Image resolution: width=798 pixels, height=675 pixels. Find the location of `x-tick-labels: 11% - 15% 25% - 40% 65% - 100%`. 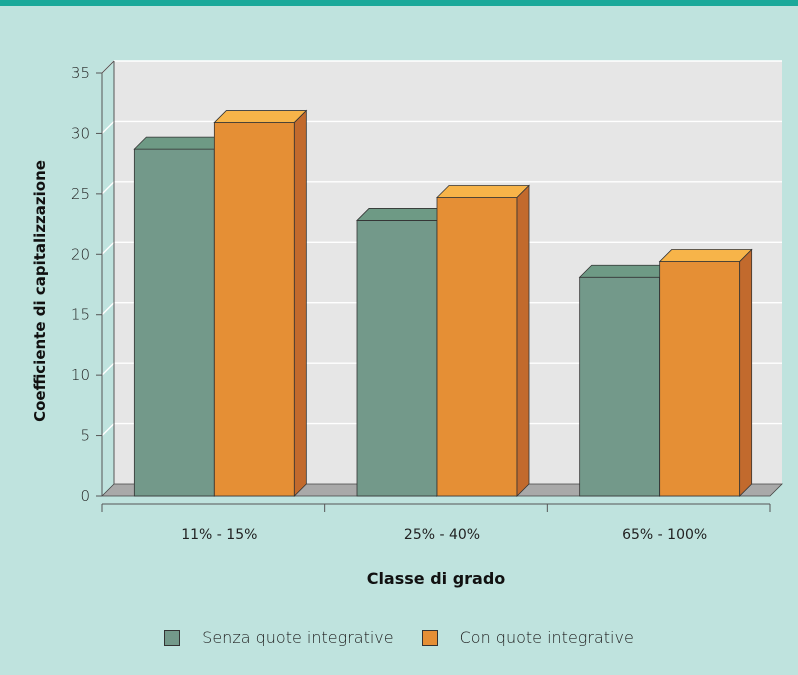

x-tick-labels: 11% - 15% 25% - 40% 65% - 100% is located at coordinates (444, 535).